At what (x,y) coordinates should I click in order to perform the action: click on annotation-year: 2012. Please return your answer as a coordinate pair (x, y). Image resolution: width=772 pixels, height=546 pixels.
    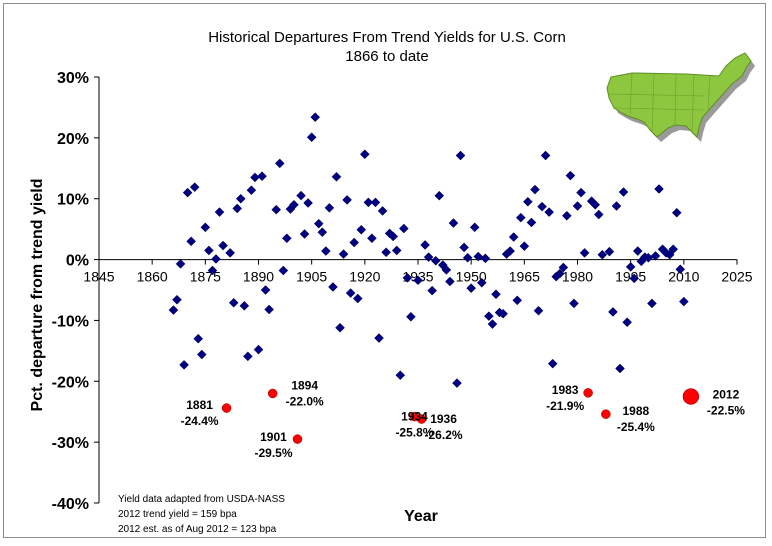
    Looking at the image, I should click on (726, 395).